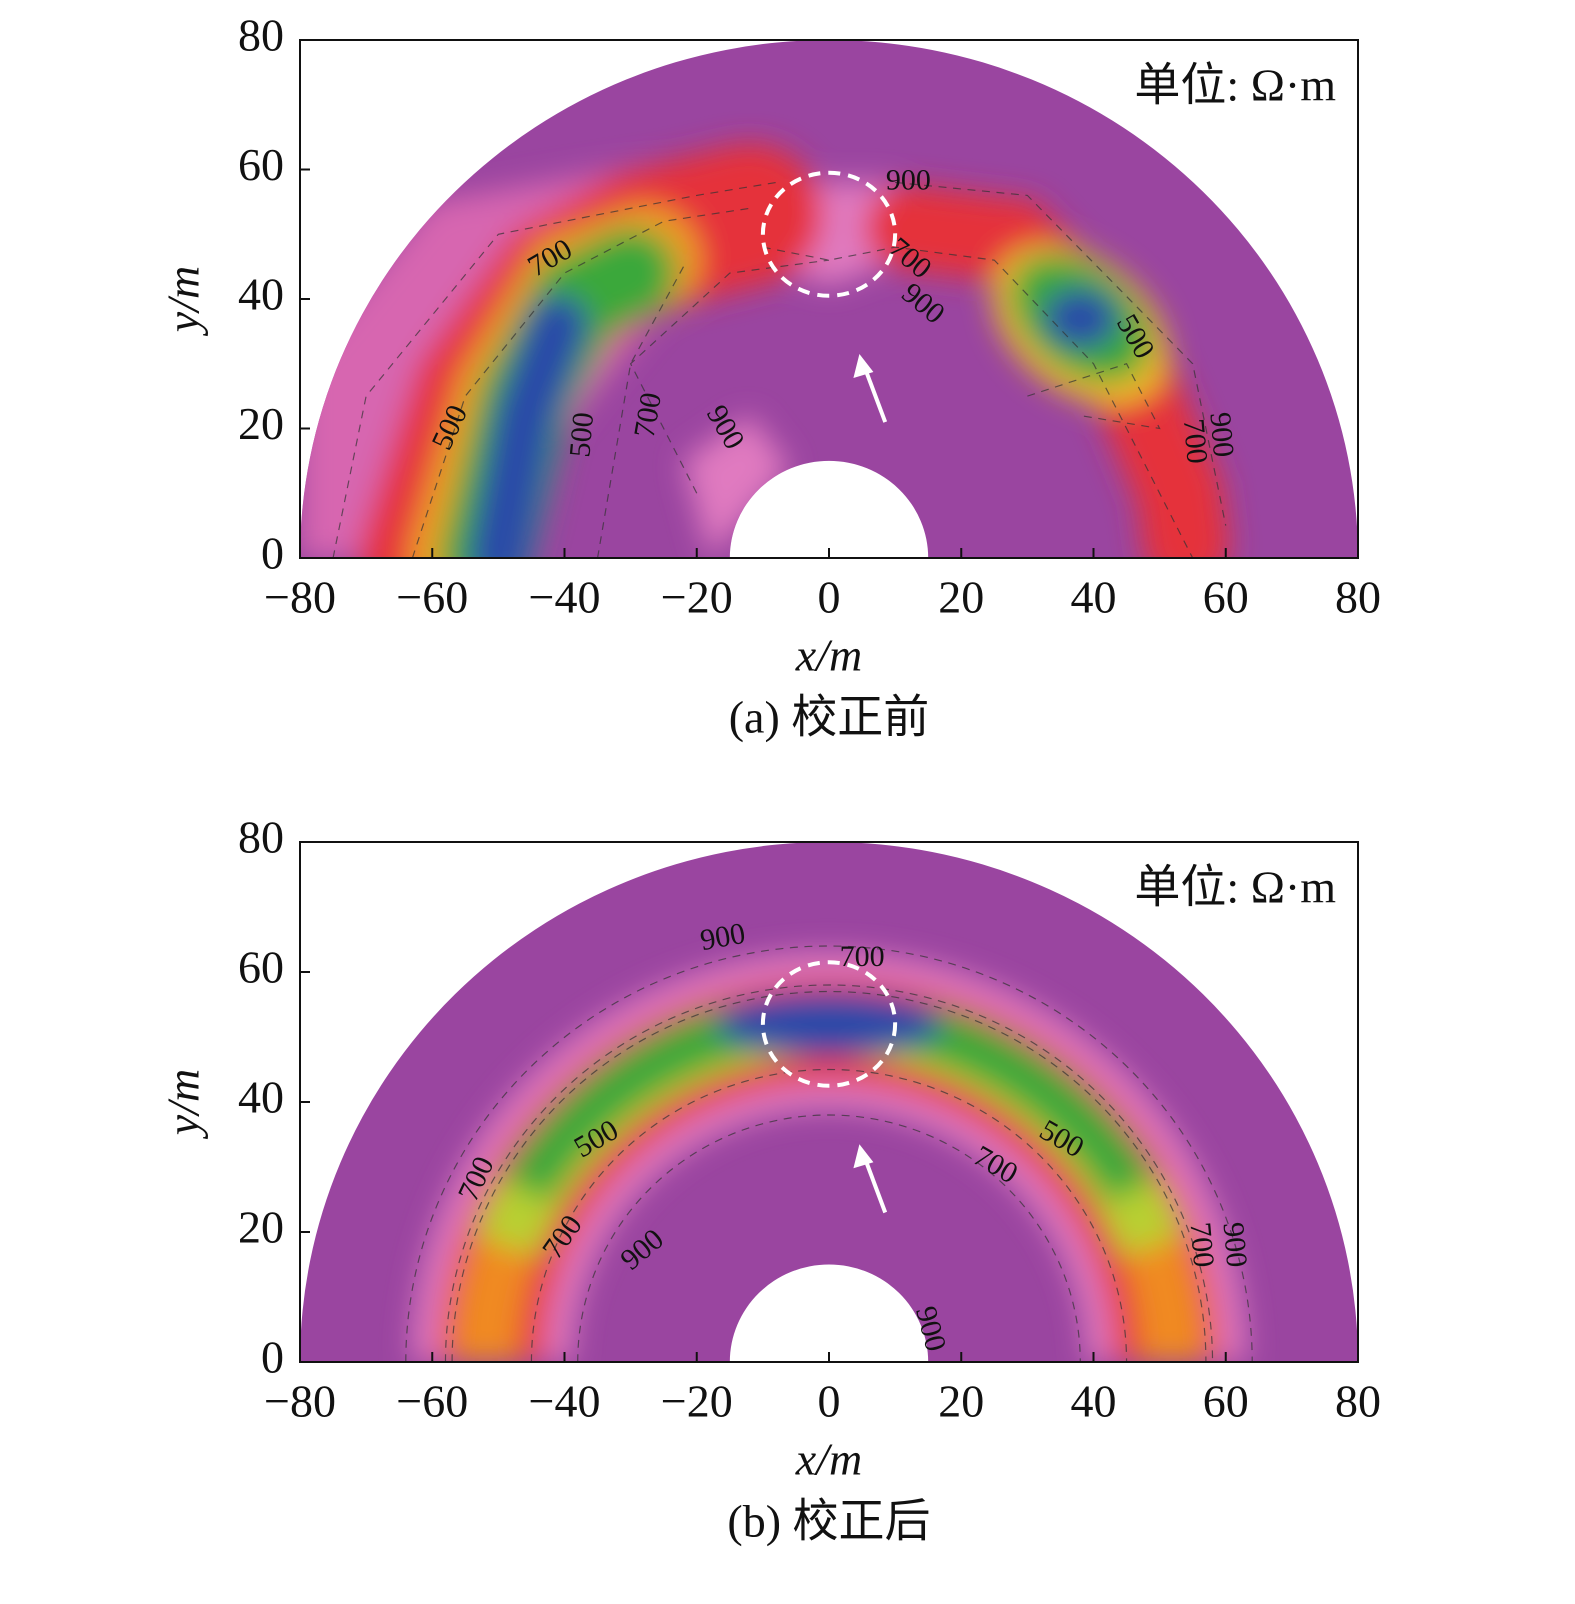  I want to click on field-blur, so click(829, 1157).